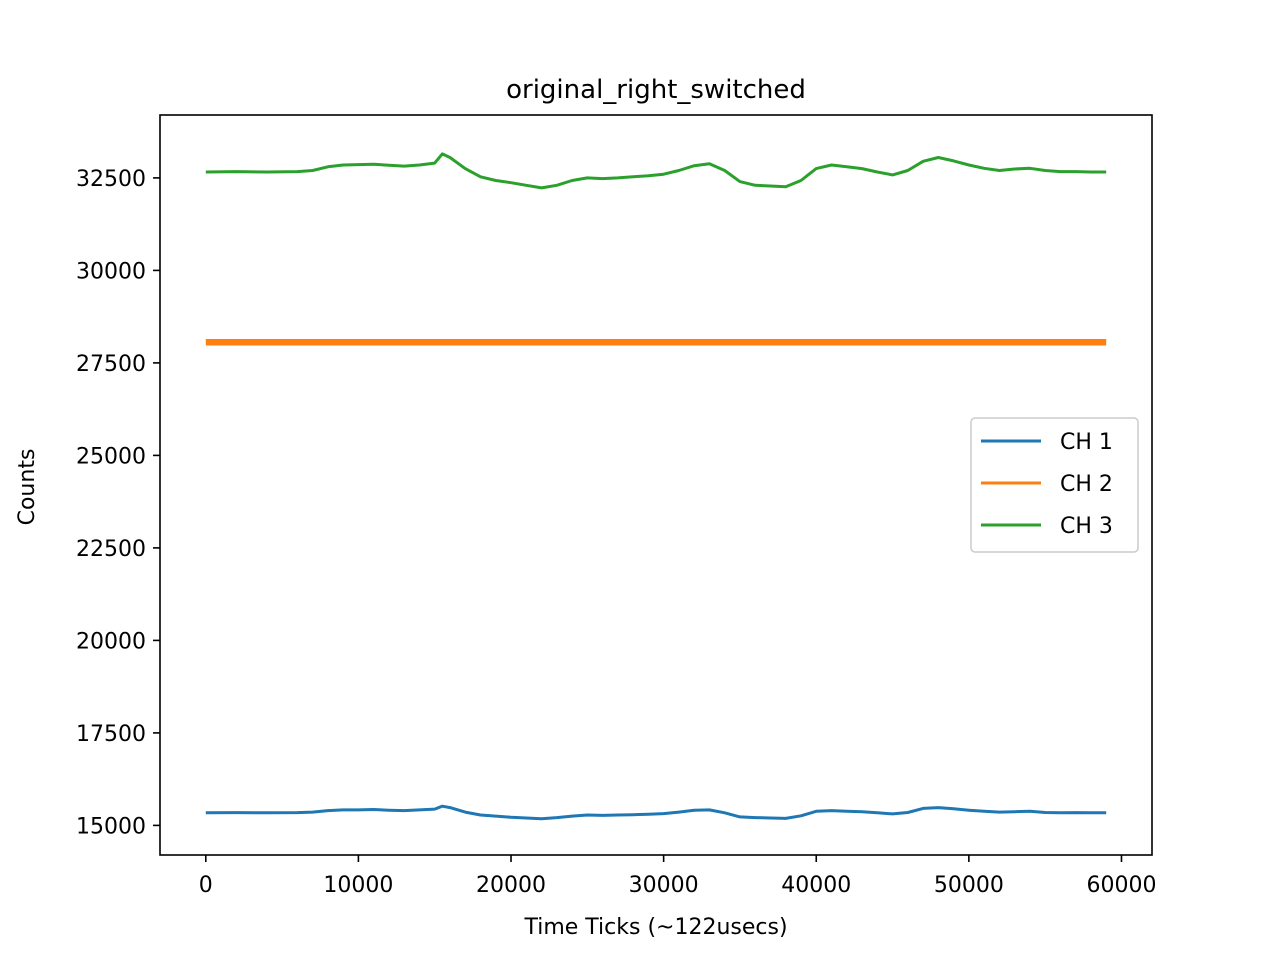  Describe the element at coordinates (1086, 442) in the screenshot. I see `legend-label-ch1: CH 1` at that location.